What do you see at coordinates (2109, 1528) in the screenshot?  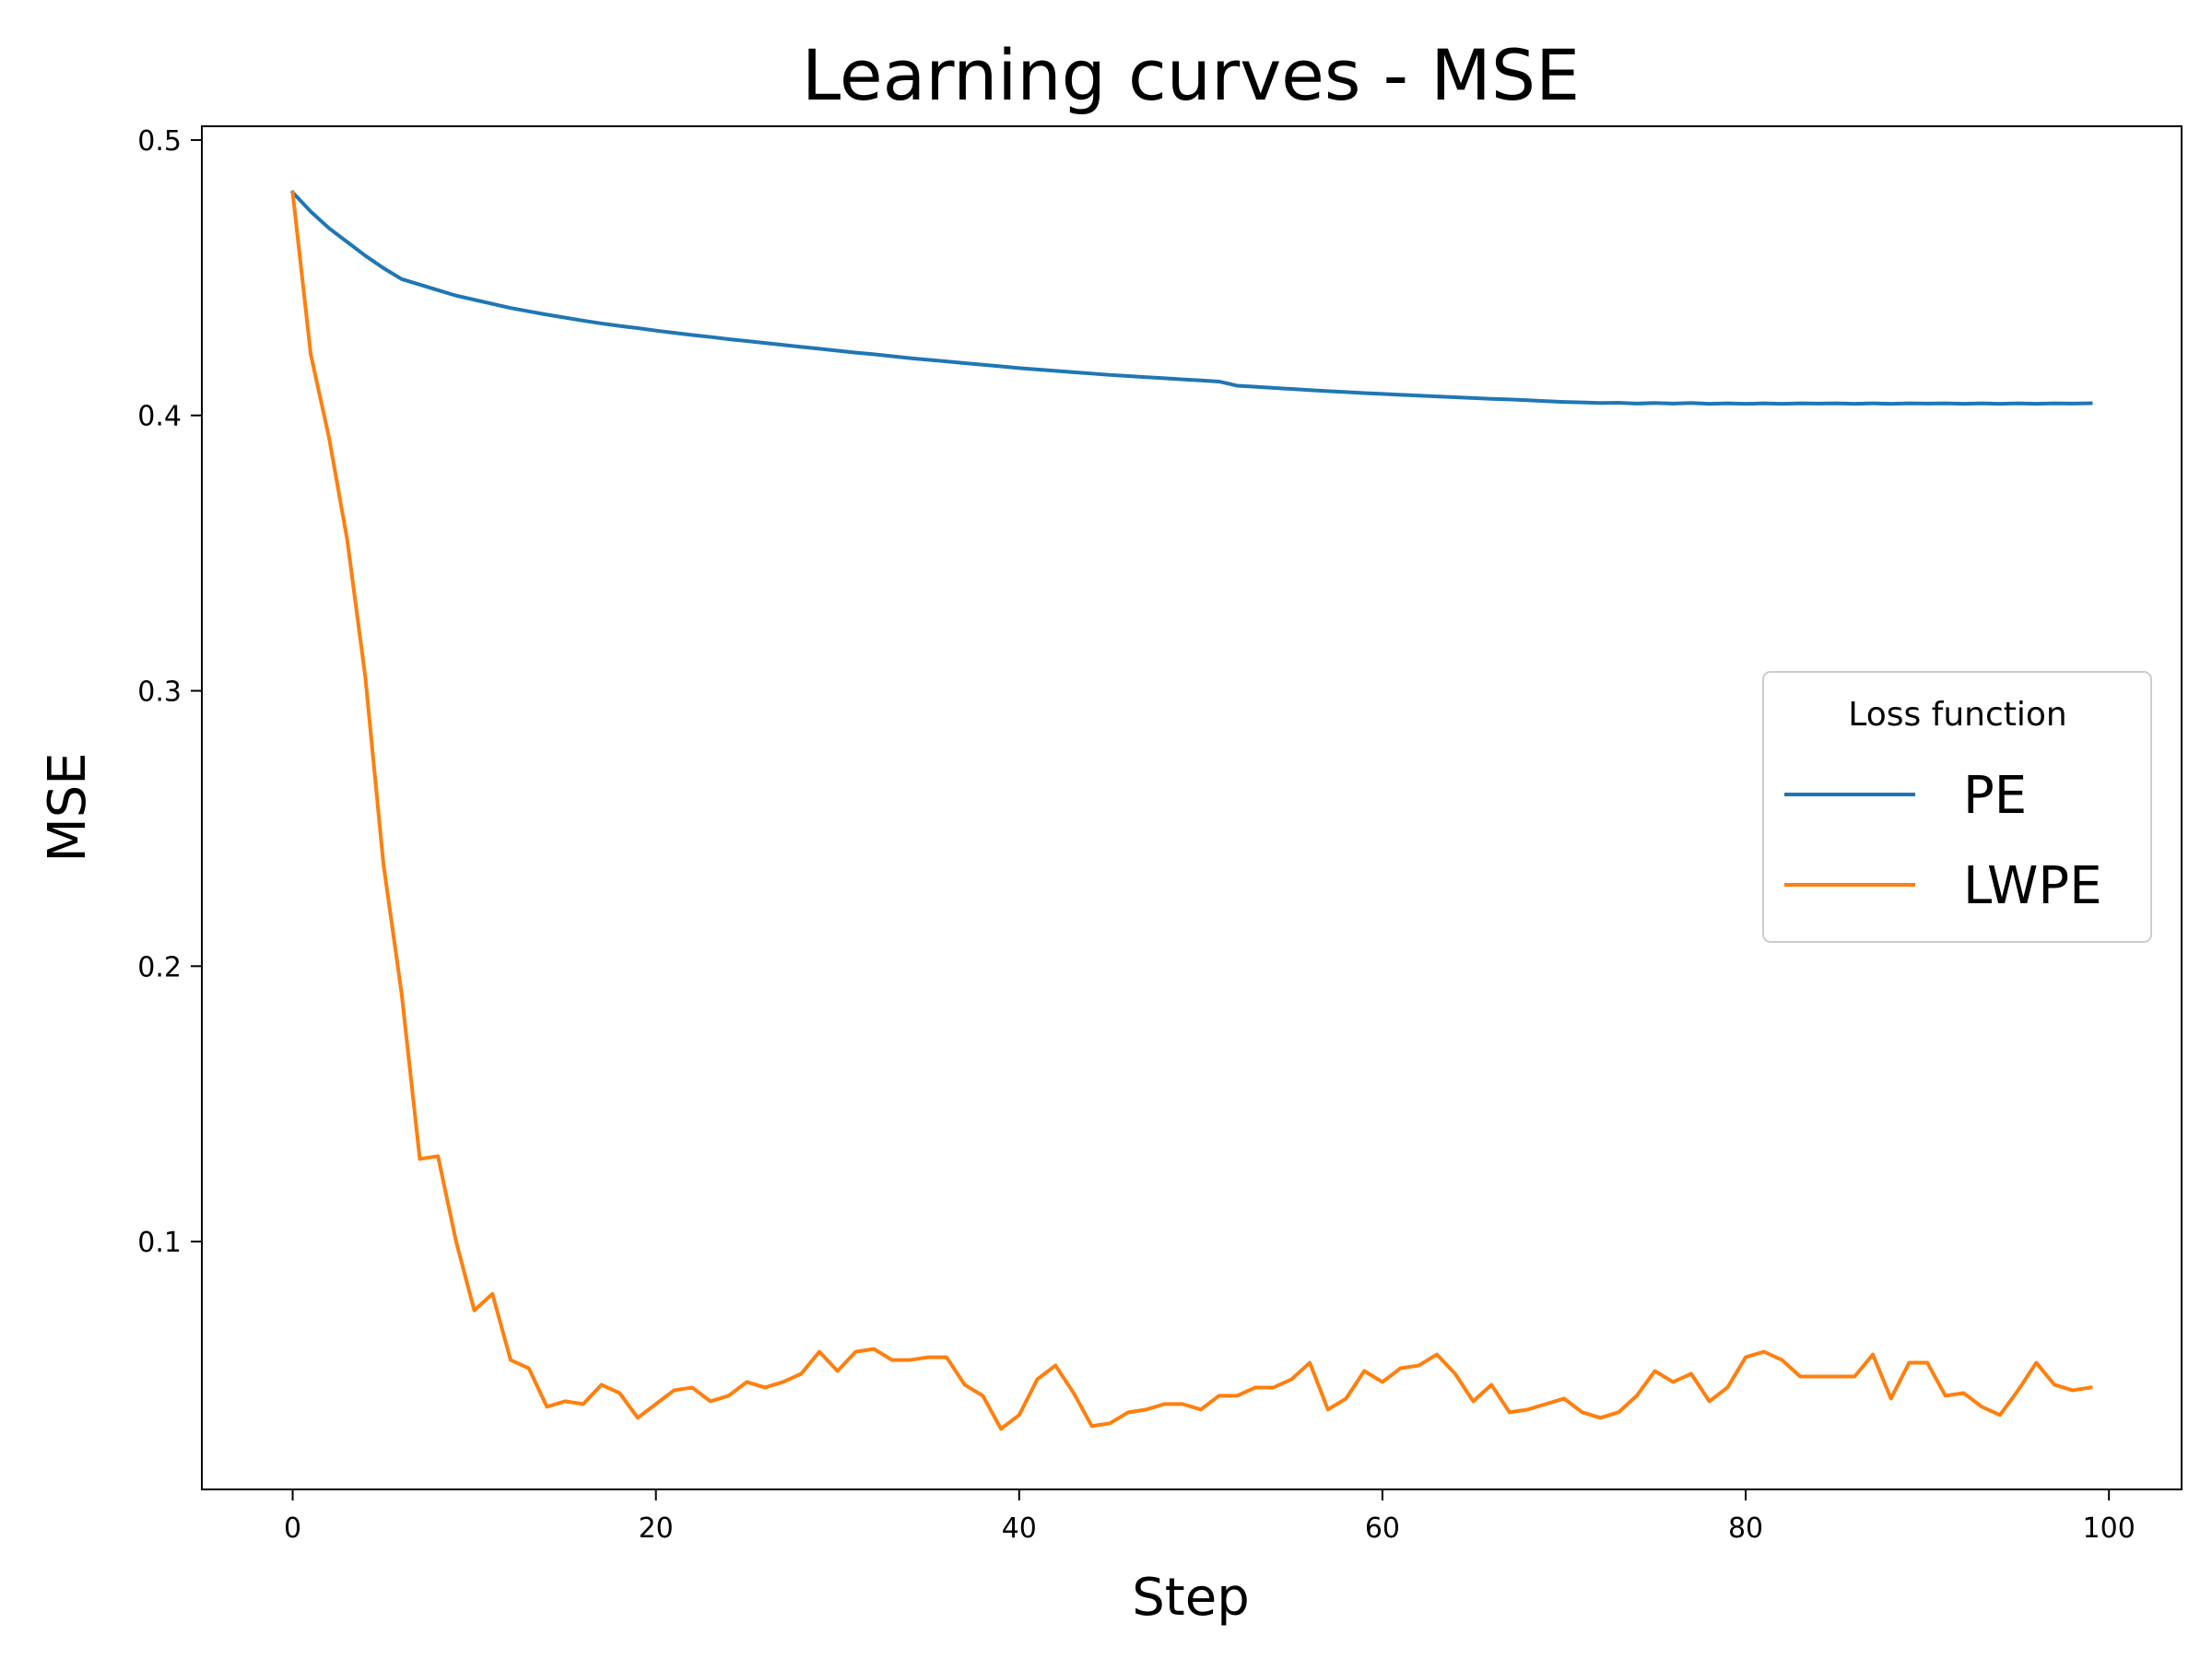 I see `x-tick-label: 100` at bounding box center [2109, 1528].